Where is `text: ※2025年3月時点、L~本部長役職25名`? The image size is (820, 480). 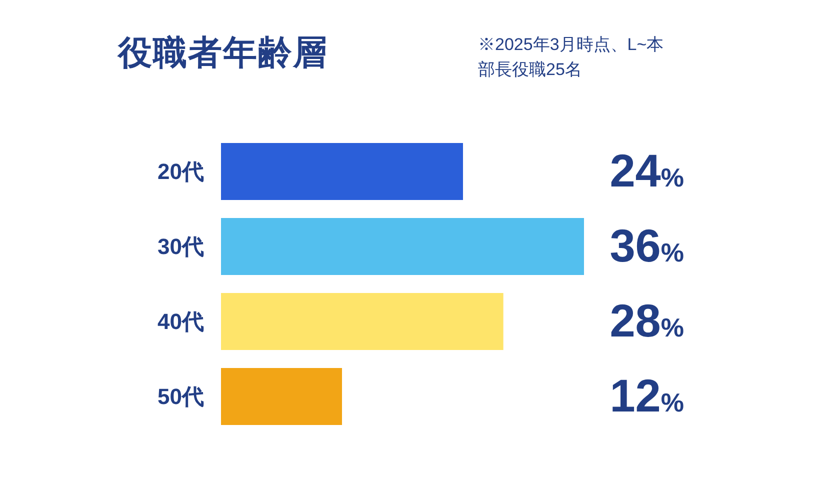
text: ※2025年3月時点、L~本部長役職25名 is located at coordinates (571, 57).